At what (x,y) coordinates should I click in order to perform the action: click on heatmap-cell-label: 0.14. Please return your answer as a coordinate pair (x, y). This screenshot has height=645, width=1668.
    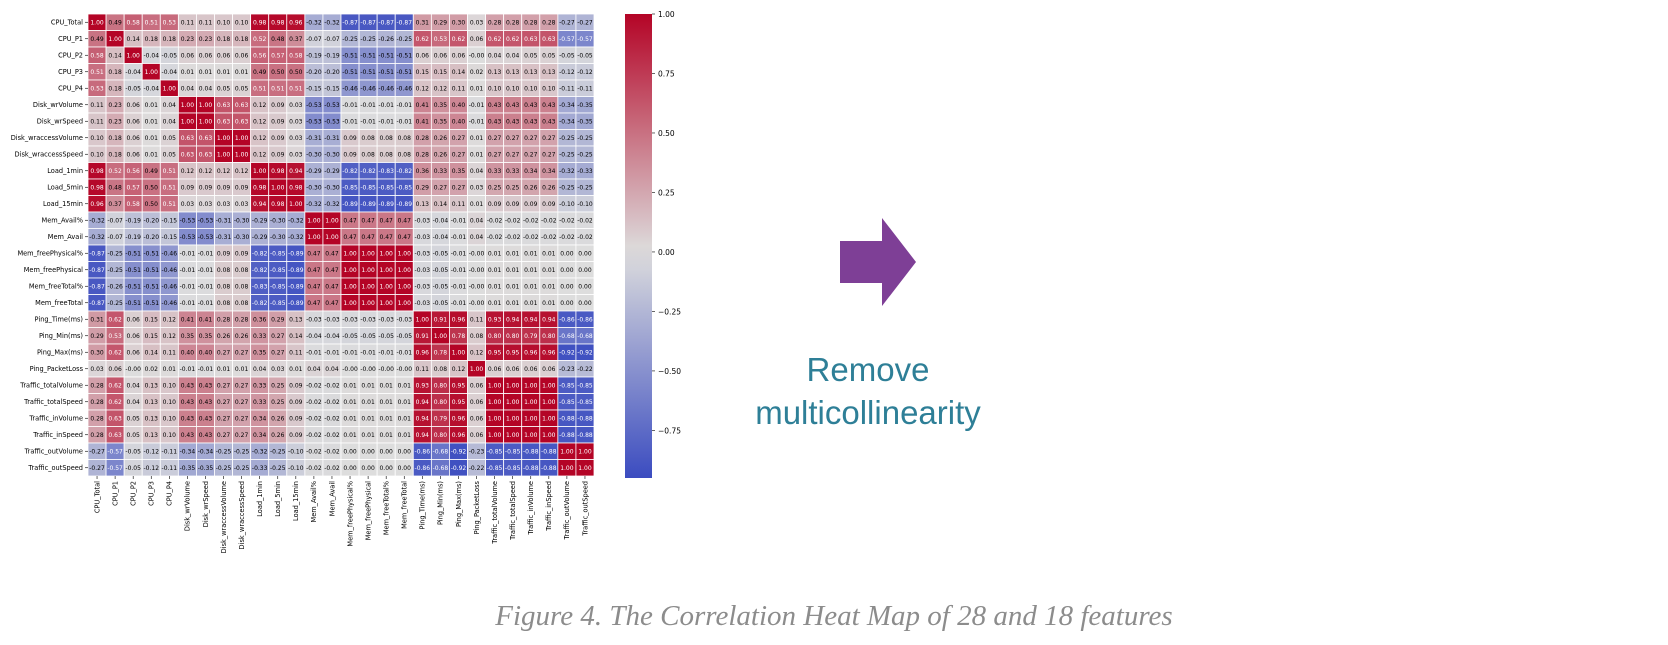
    Looking at the image, I should click on (152, 352).